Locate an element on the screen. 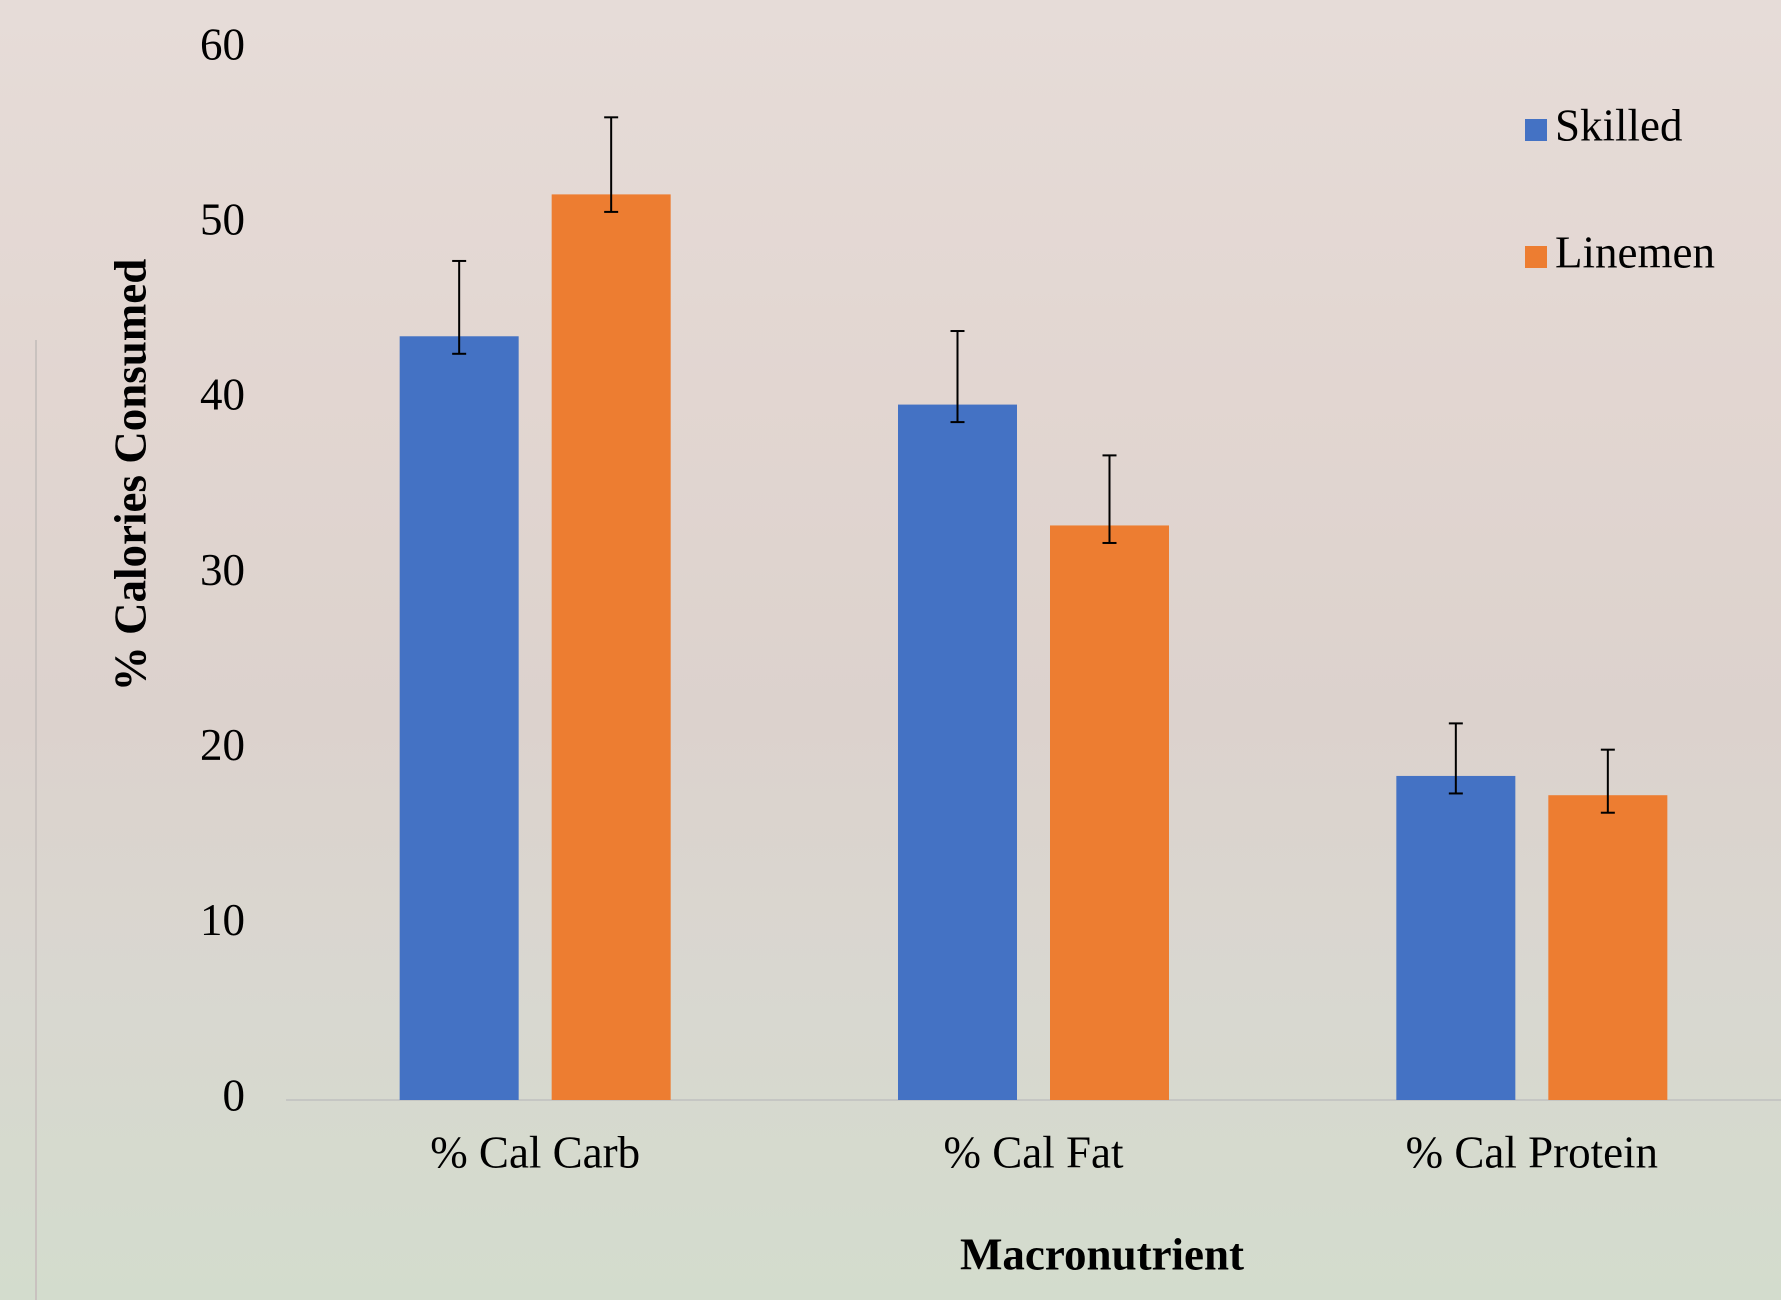  legend-label: Linemen is located at coordinates (1635, 252).